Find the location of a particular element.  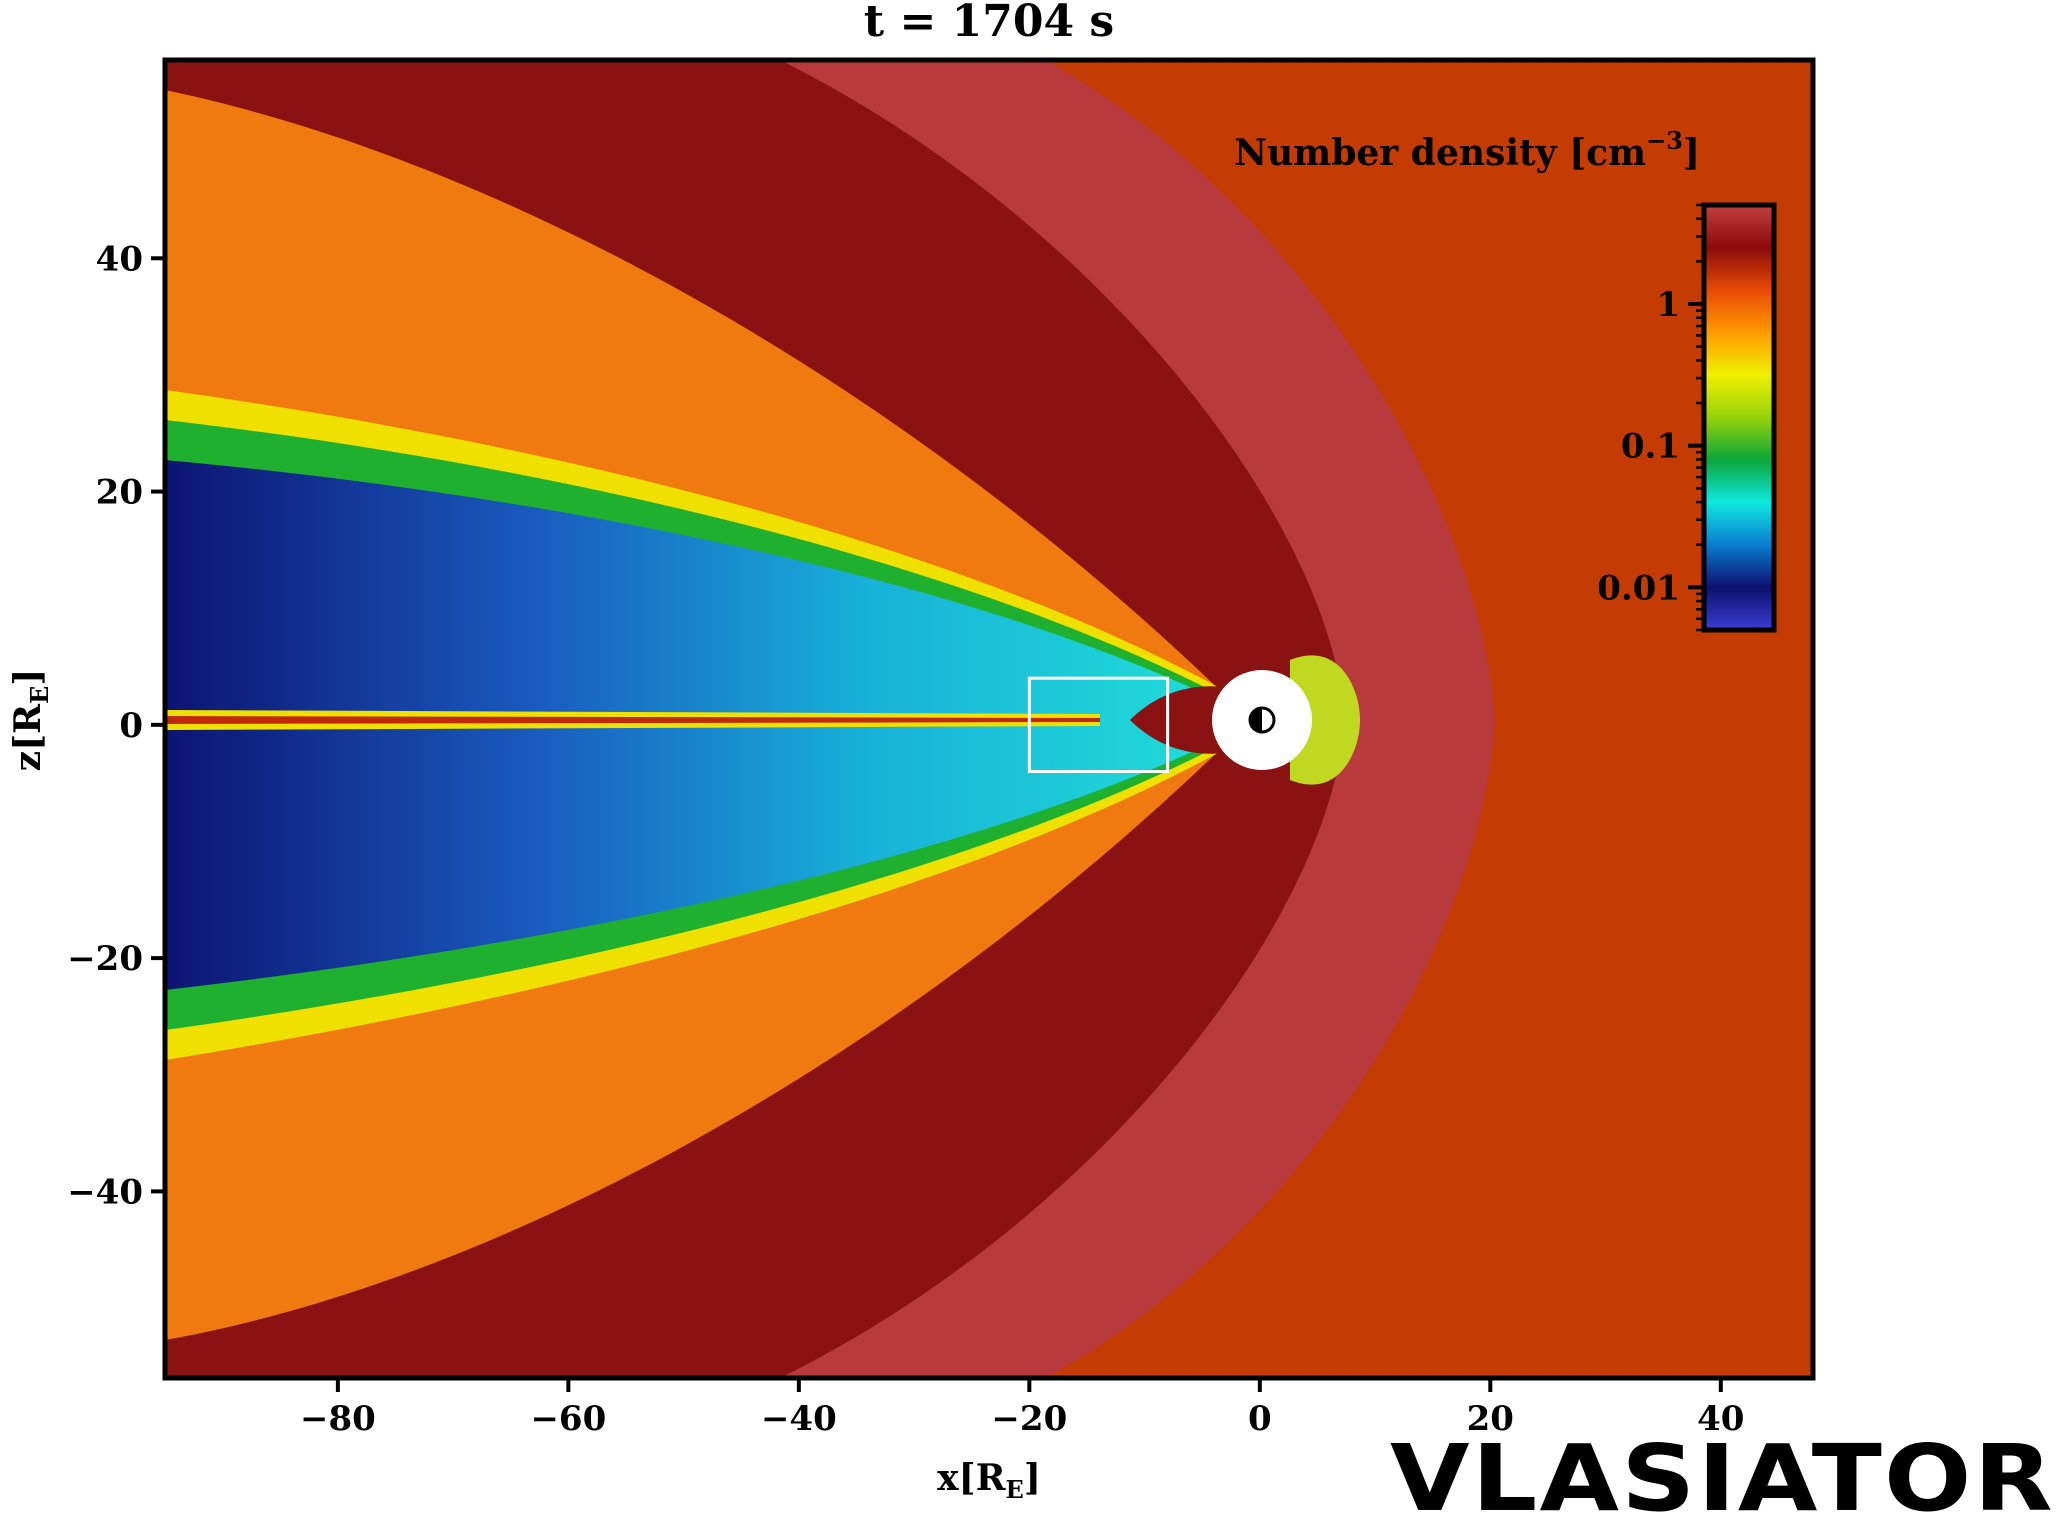

vlasiator-logo: VLASIATOR is located at coordinates (1722, 1476).